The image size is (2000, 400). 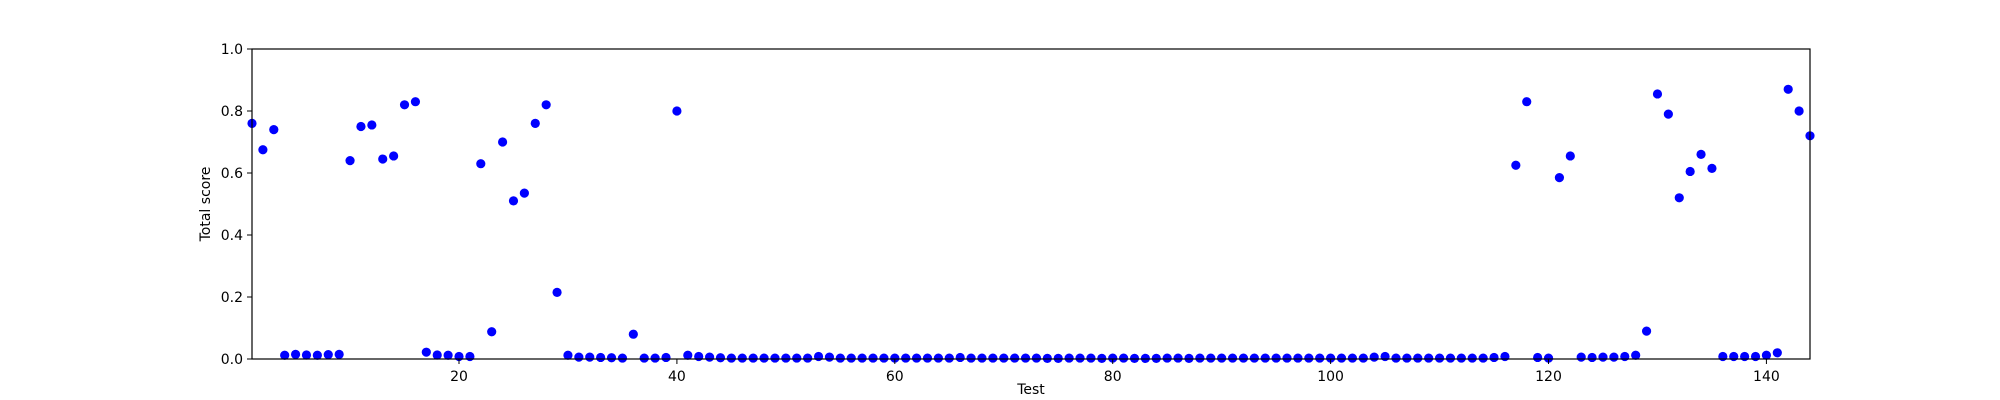 What do you see at coordinates (1766, 377) in the screenshot?
I see `x-tick-label: 140` at bounding box center [1766, 377].